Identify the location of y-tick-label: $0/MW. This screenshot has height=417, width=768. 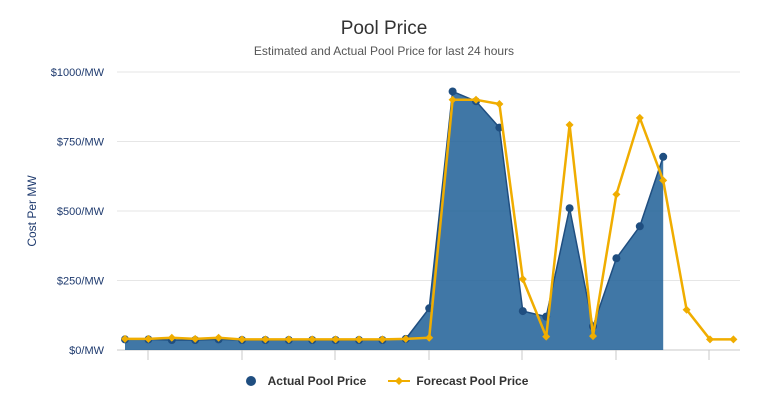
(86, 351).